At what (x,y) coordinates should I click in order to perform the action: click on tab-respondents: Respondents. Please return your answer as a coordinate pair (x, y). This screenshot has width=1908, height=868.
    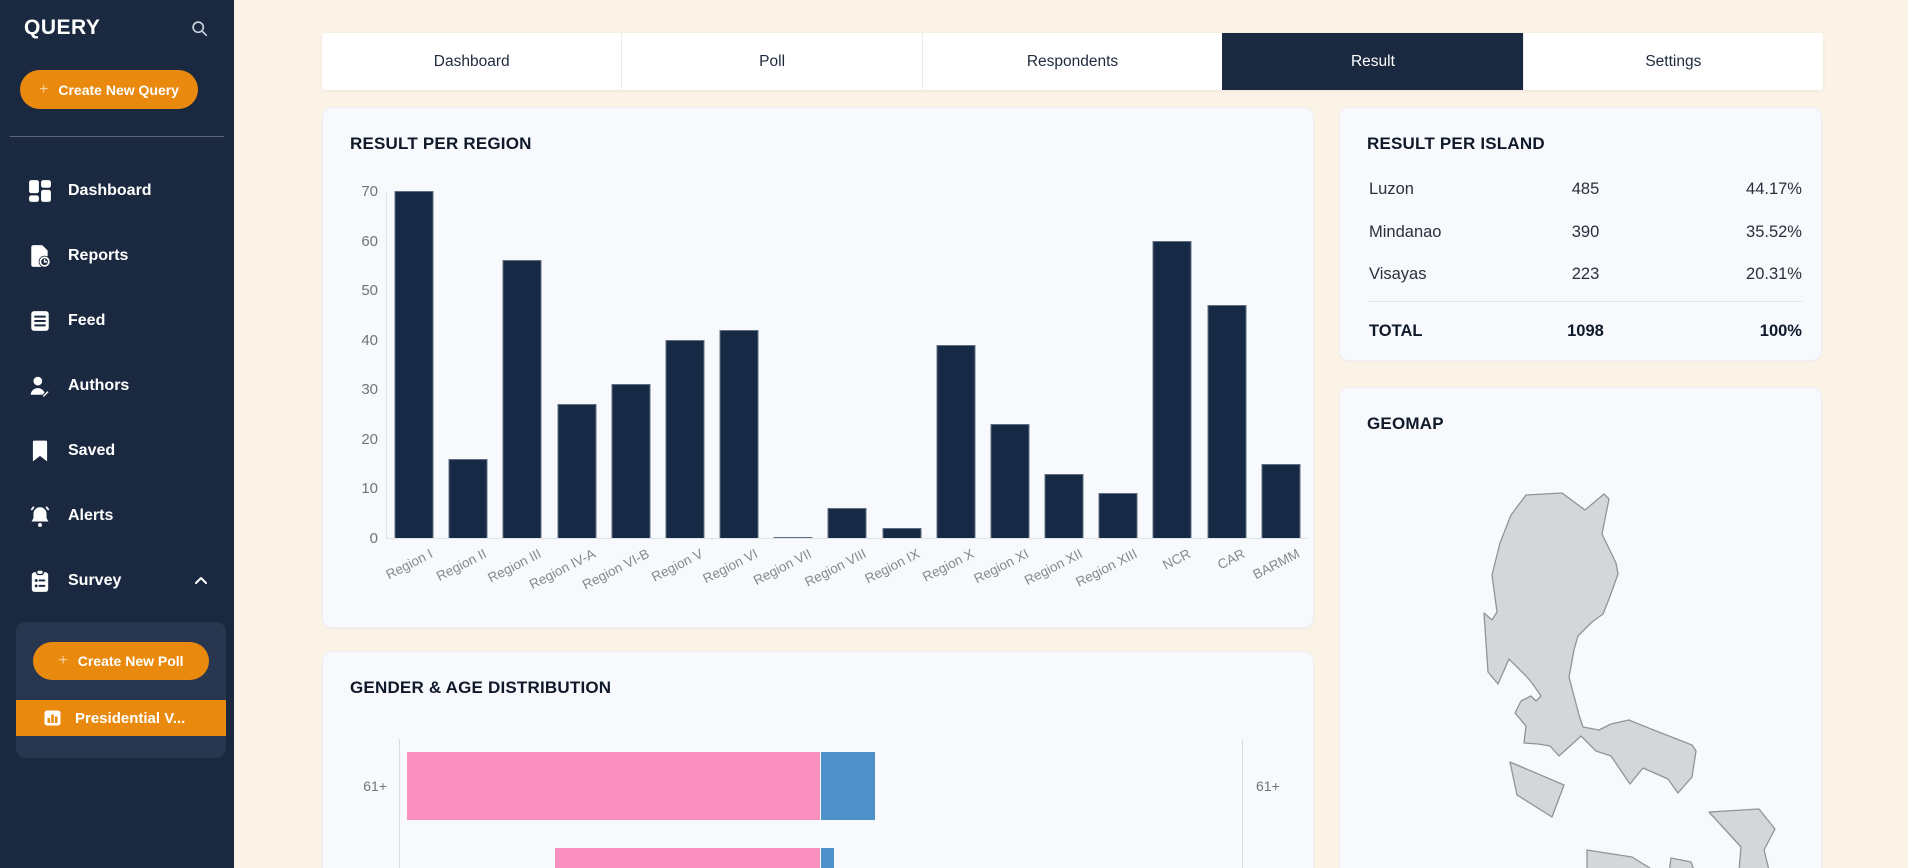
    Looking at the image, I should click on (1071, 61).